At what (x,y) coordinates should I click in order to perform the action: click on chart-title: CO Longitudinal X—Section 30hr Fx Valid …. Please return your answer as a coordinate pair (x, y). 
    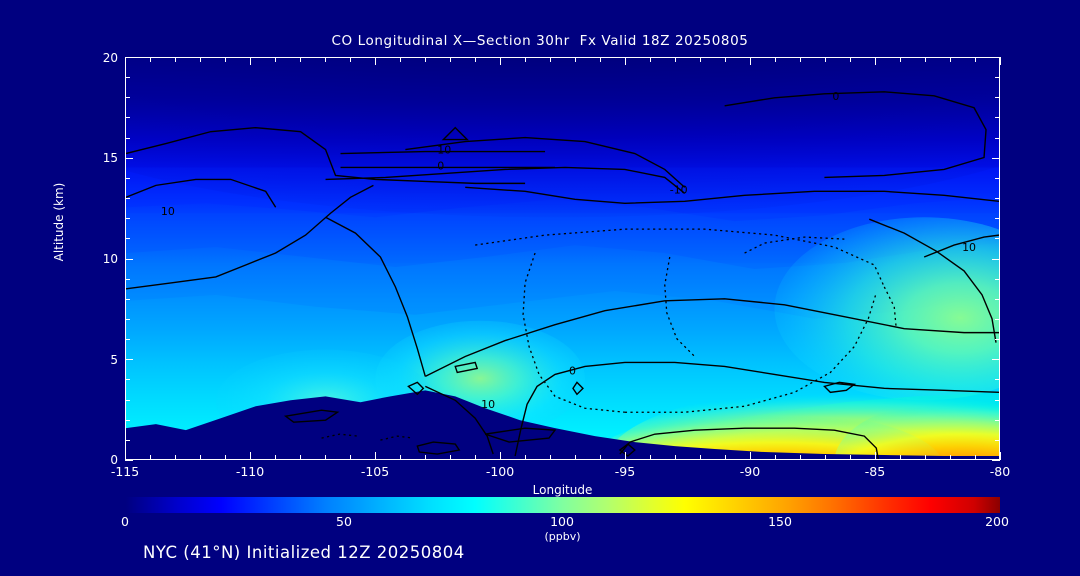
    Looking at the image, I should click on (540, 41).